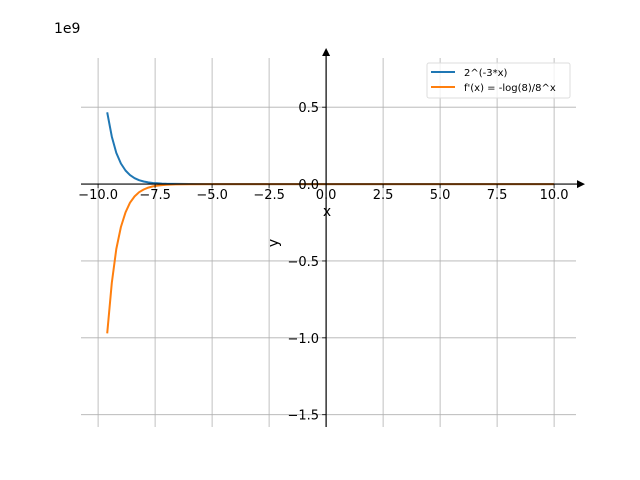 This screenshot has height=480, width=640. Describe the element at coordinates (497, 195) in the screenshot. I see `x-tick-label: 7.5` at that location.